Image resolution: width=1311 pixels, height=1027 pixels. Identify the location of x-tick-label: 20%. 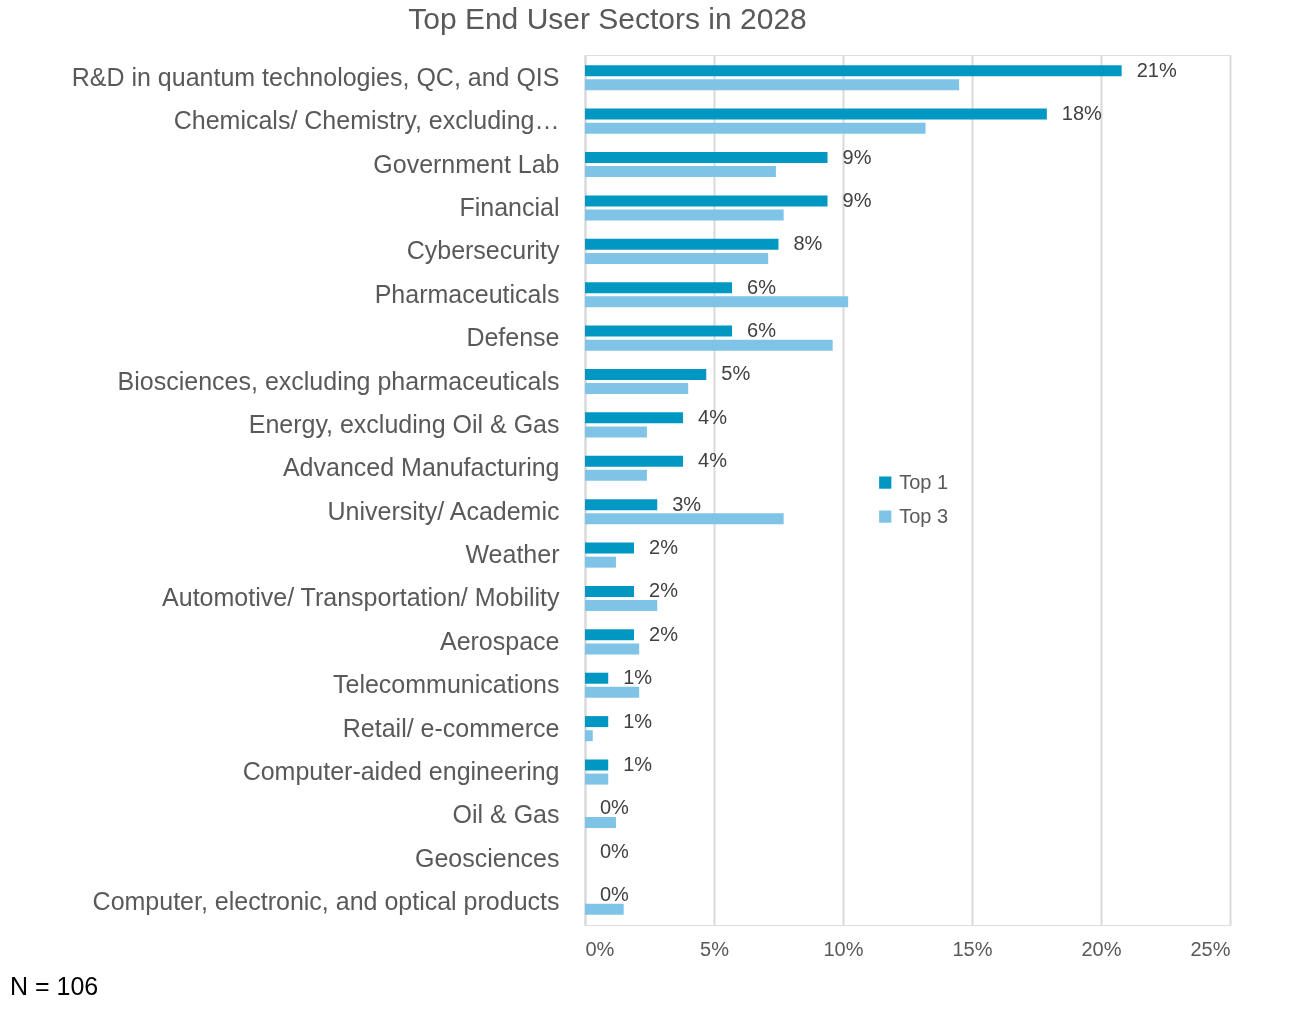
(1101, 948).